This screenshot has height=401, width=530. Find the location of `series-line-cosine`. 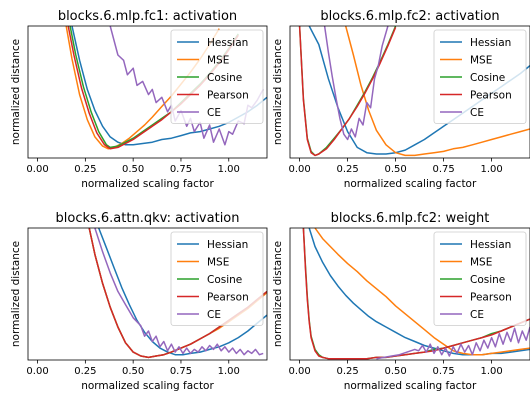

series-line-cosine is located at coordinates (347, 91).